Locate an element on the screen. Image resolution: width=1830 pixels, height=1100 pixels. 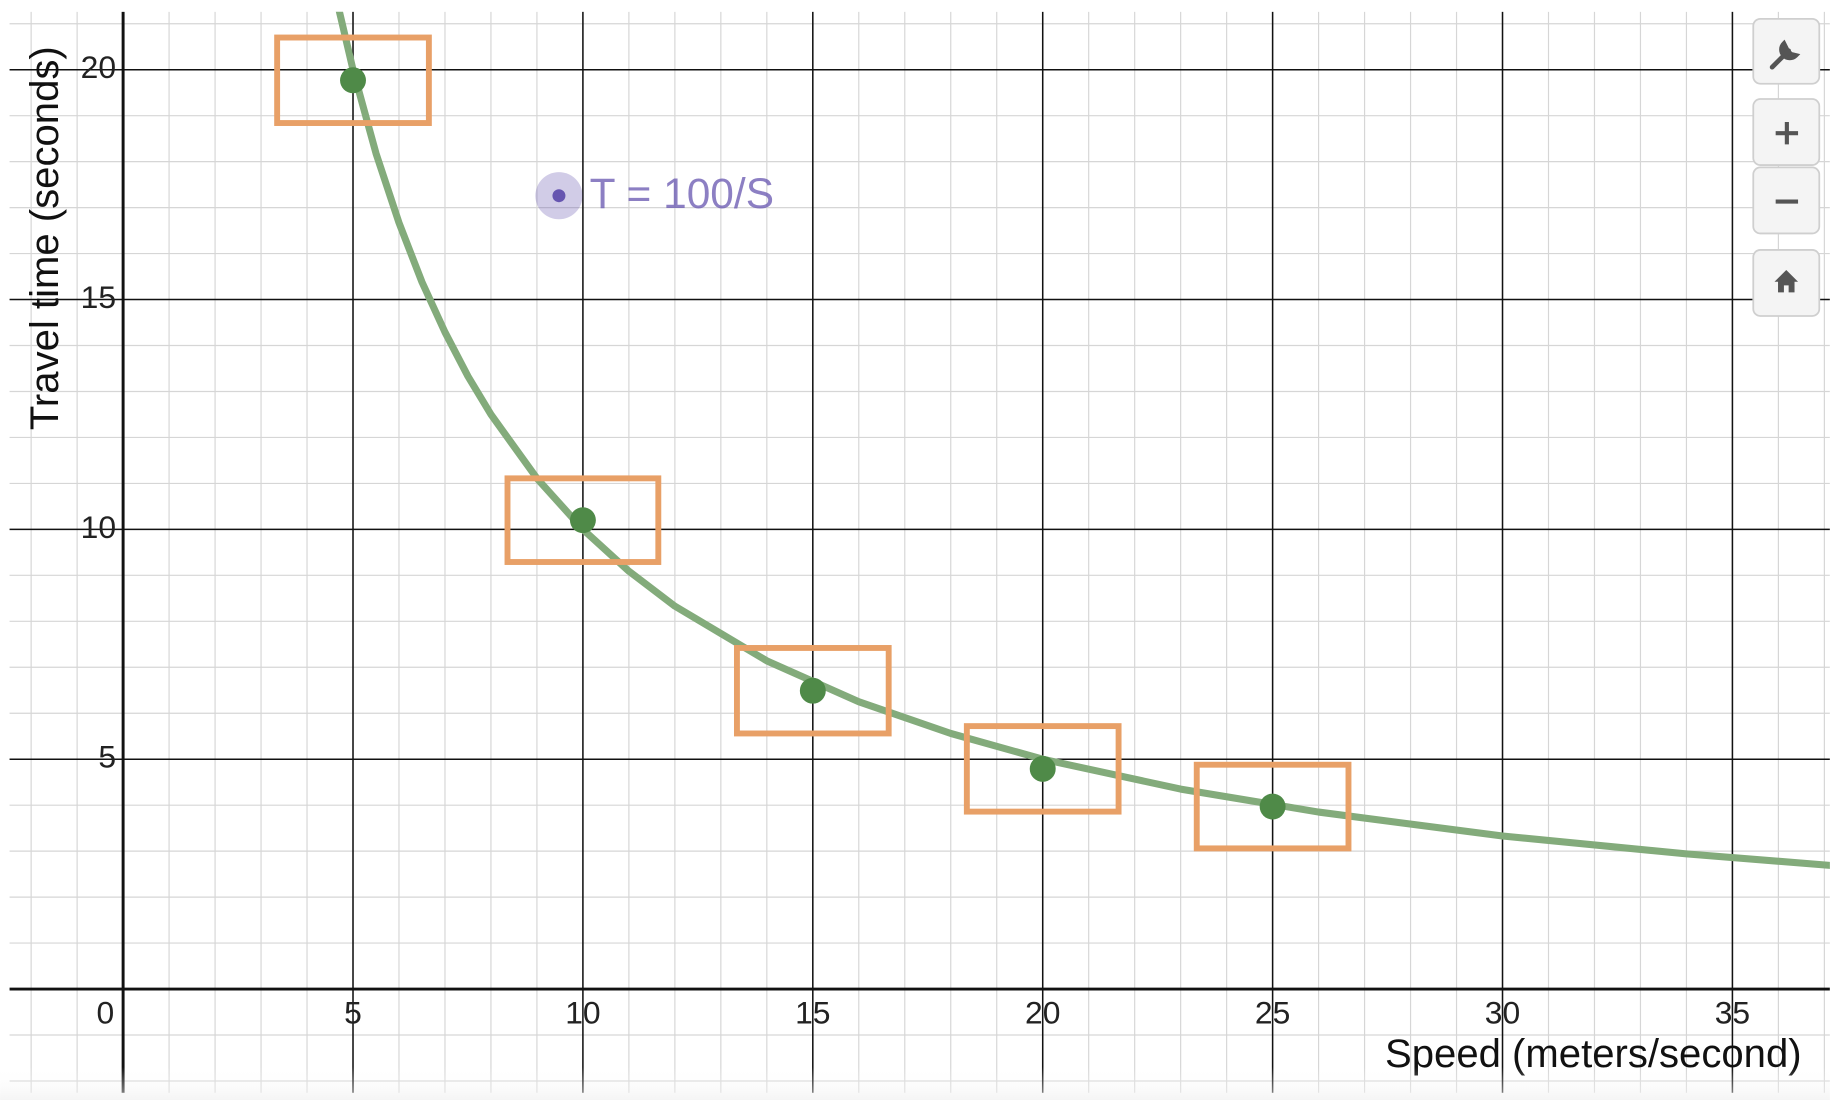
toolbar is located at coordinates (1786, 167).